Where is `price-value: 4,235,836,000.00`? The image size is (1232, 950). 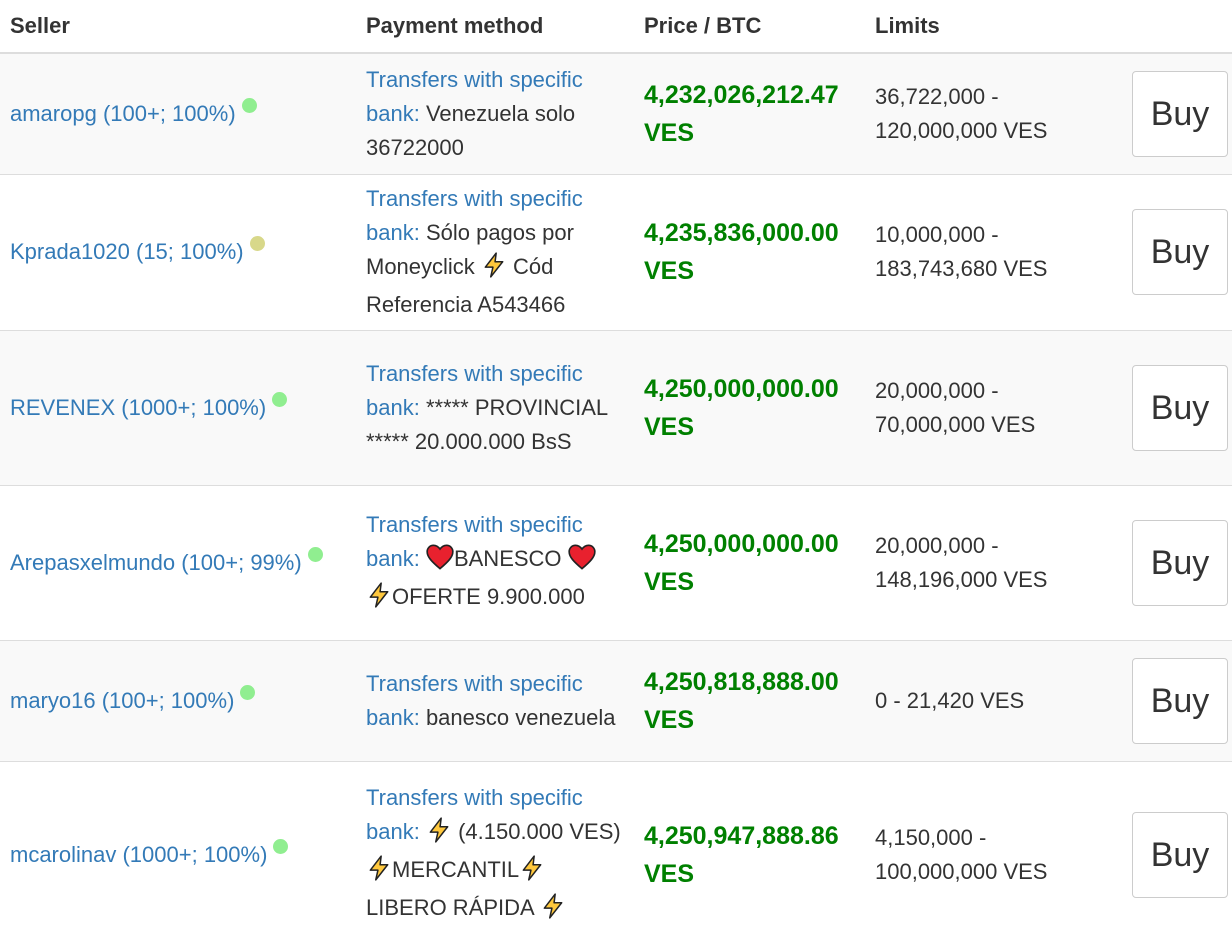
price-value: 4,235,836,000.00 is located at coordinates (741, 233).